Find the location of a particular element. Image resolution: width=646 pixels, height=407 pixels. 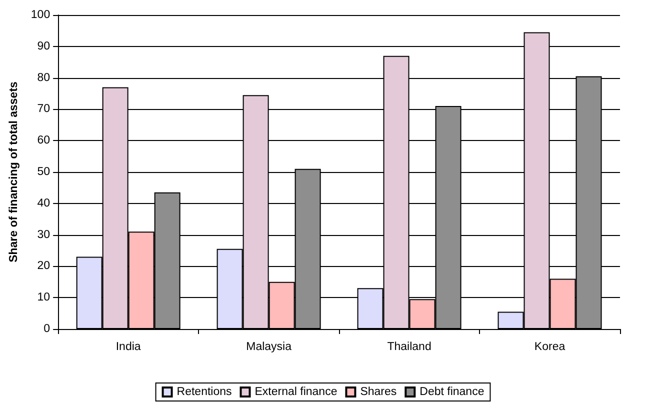

x-tick-label: Thailand is located at coordinates (409, 347).